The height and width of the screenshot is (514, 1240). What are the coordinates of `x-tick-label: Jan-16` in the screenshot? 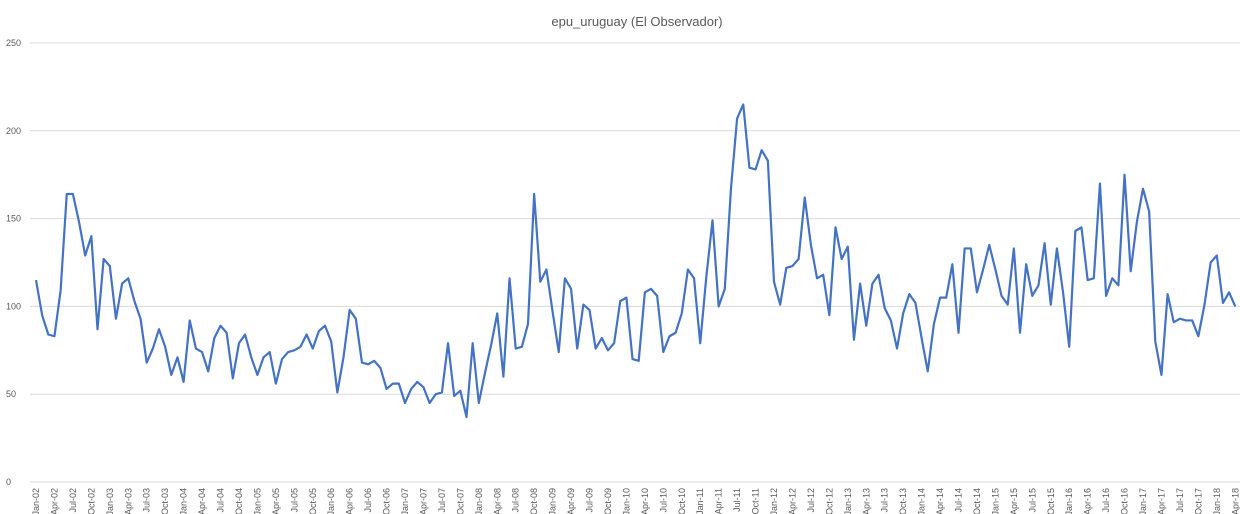 It's located at (1069, 501).